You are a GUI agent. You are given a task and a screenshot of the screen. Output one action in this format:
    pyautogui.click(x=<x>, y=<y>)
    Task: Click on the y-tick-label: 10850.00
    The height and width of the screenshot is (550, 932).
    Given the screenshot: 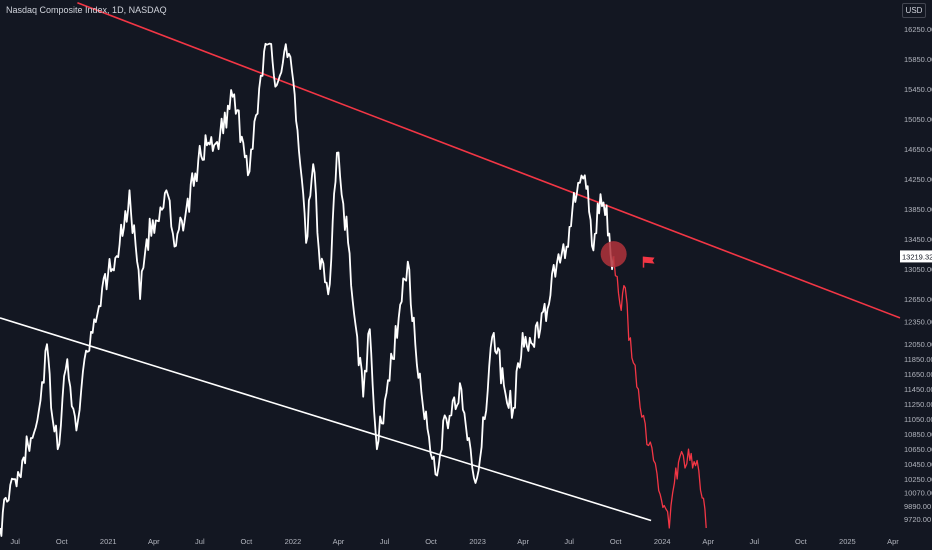 What is the action you would take?
    pyautogui.click(x=918, y=434)
    